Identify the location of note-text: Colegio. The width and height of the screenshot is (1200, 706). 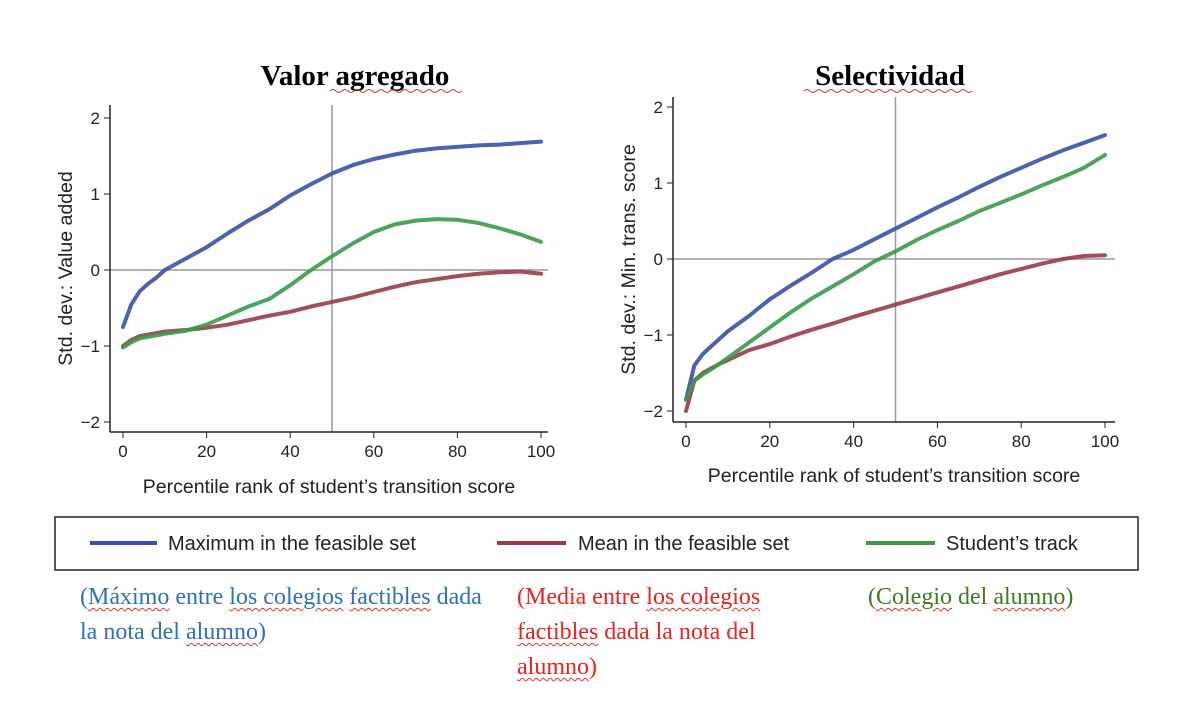
(914, 597).